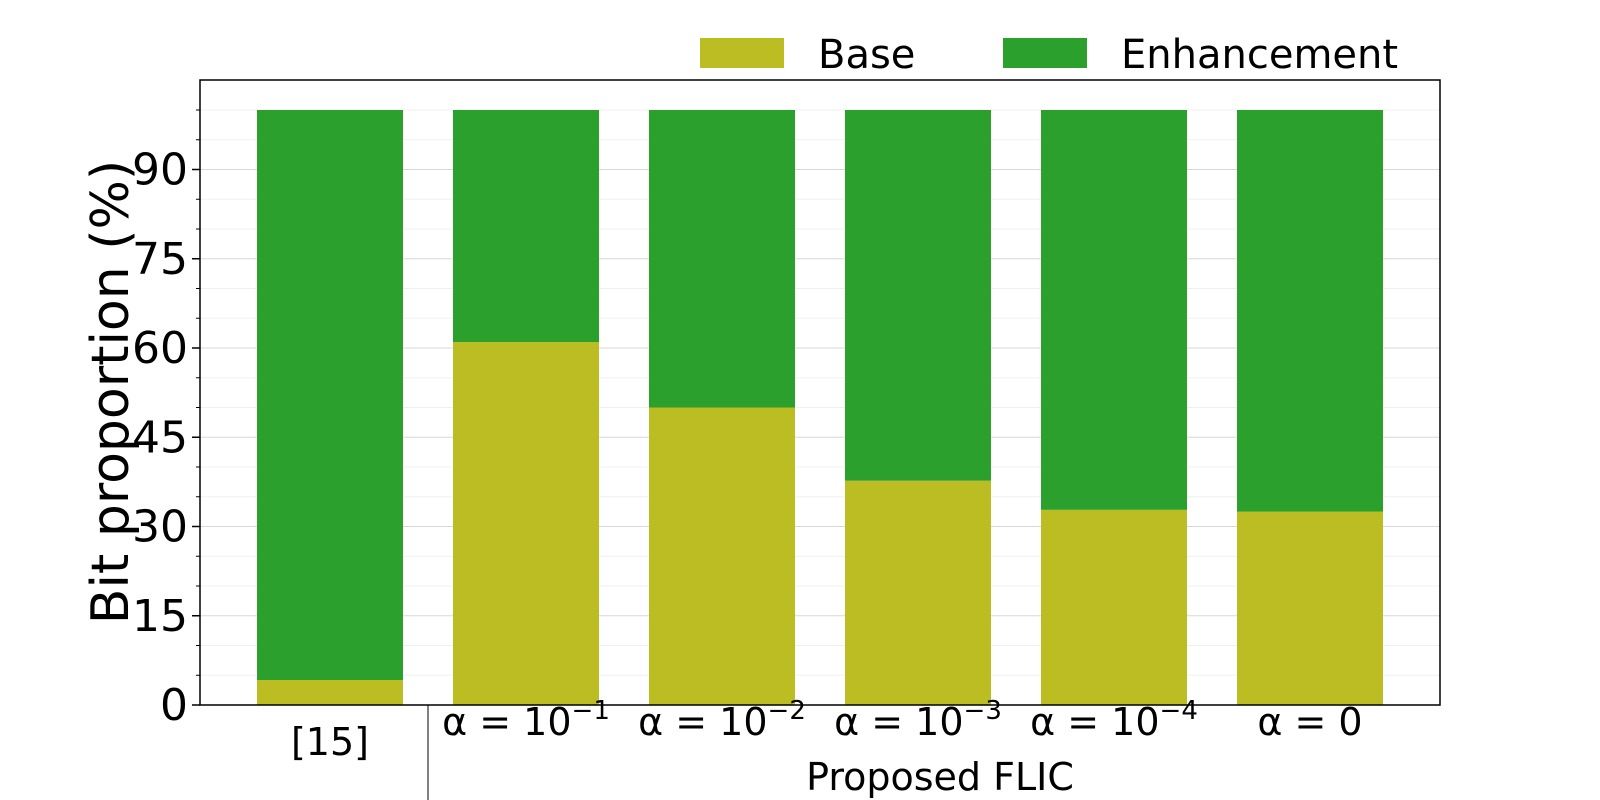  What do you see at coordinates (160, 348) in the screenshot?
I see `ytick-label-60: 60` at bounding box center [160, 348].